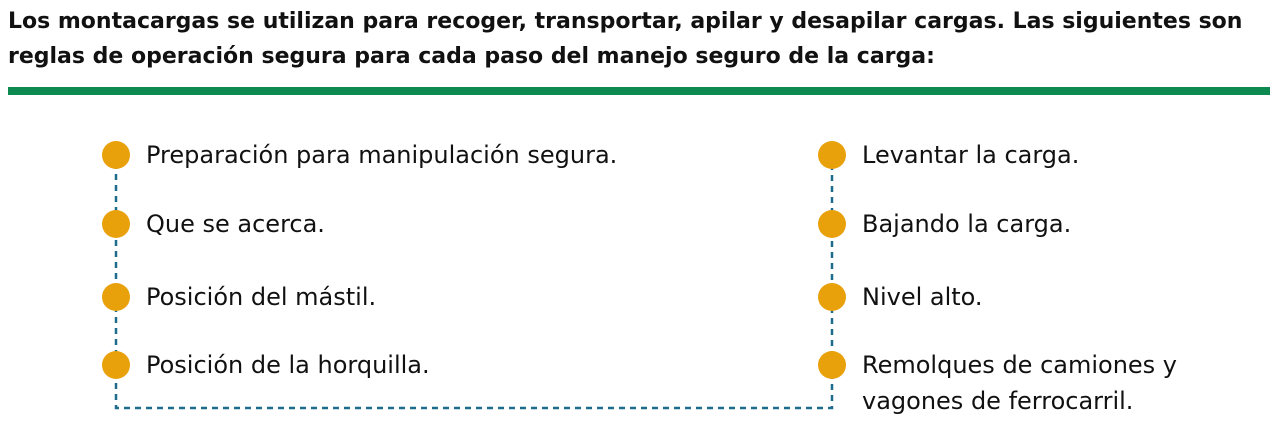 The width and height of the screenshot is (1280, 426). Describe the element at coordinates (261, 297) in the screenshot. I see `step-label: Posición del mástil.` at that location.